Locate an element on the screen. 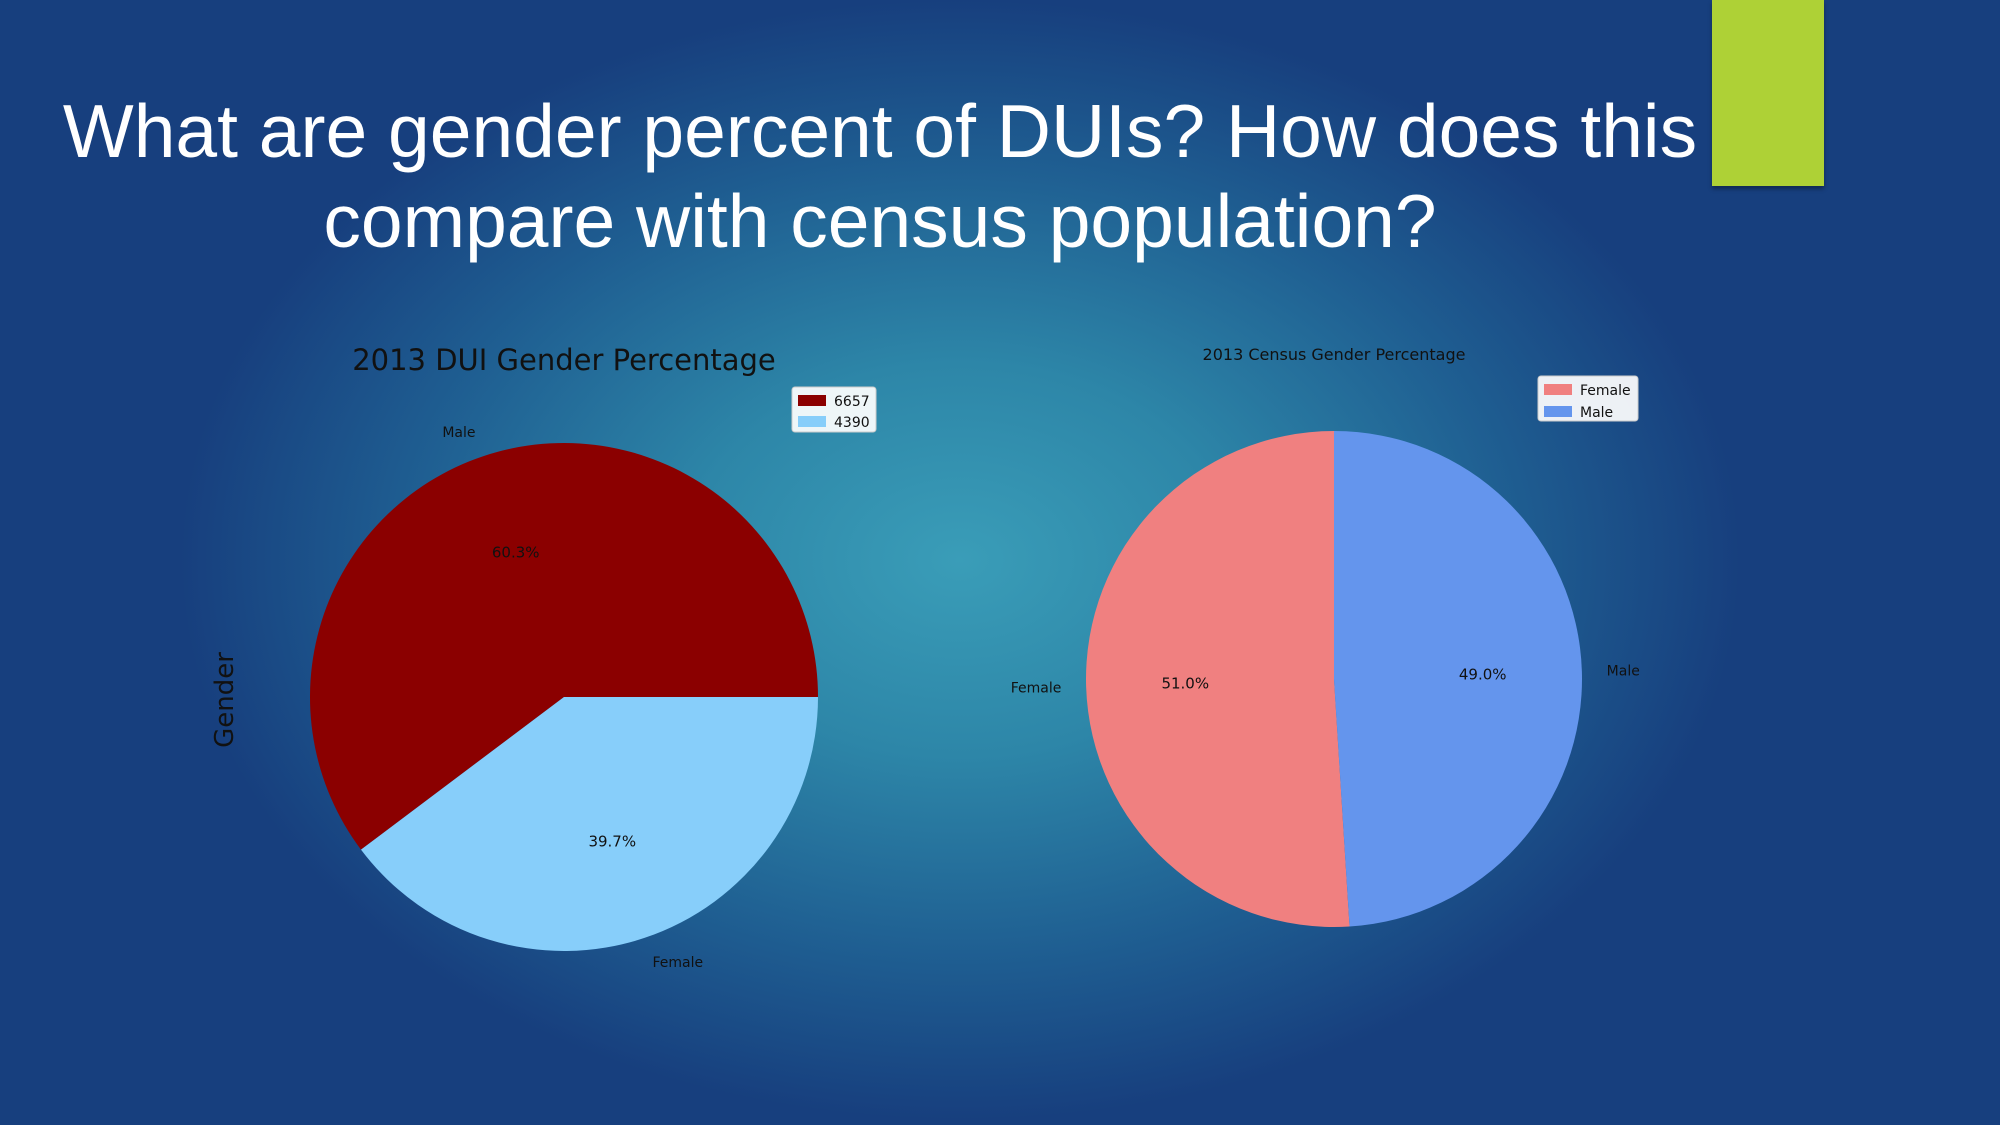 This screenshot has height=1125, width=2000. census-slice-male is located at coordinates (1458, 679).